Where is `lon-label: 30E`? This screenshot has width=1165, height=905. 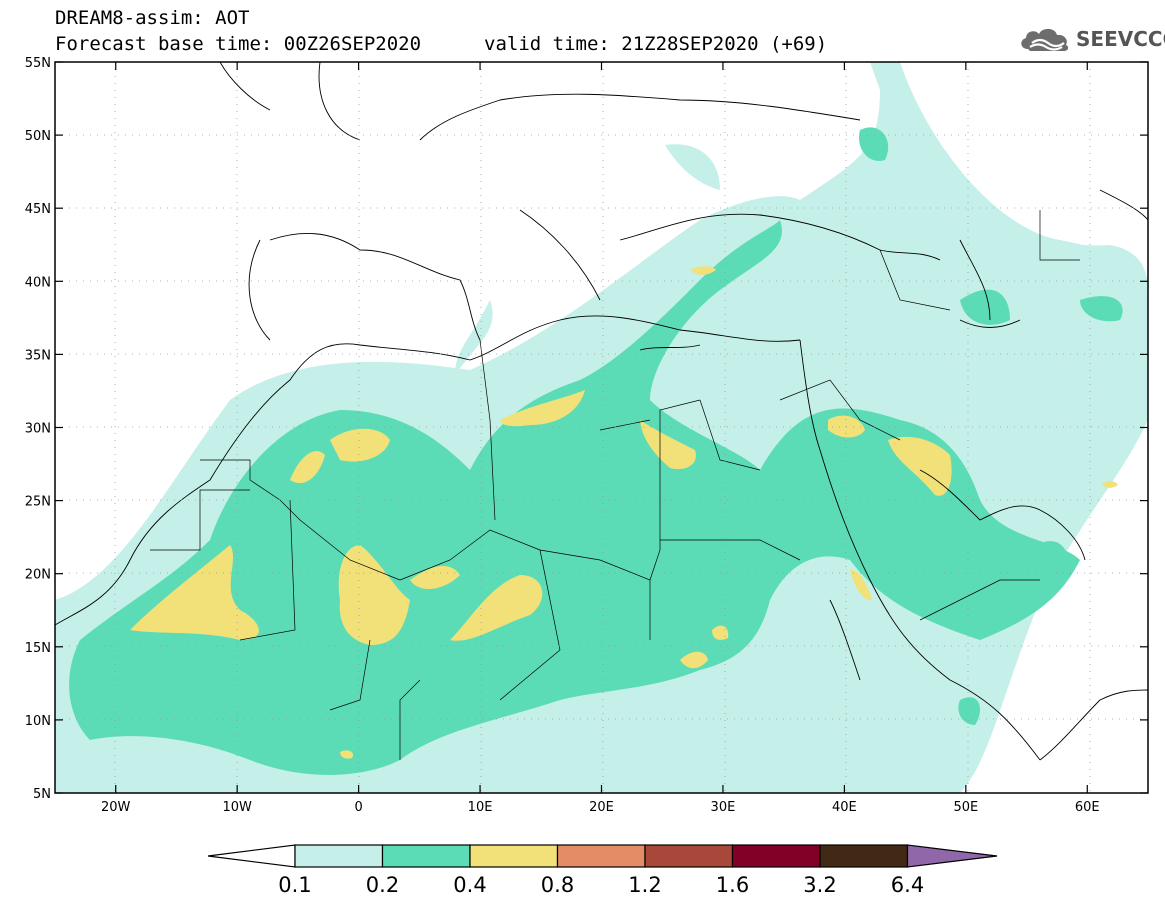 lon-label: 30E is located at coordinates (723, 807).